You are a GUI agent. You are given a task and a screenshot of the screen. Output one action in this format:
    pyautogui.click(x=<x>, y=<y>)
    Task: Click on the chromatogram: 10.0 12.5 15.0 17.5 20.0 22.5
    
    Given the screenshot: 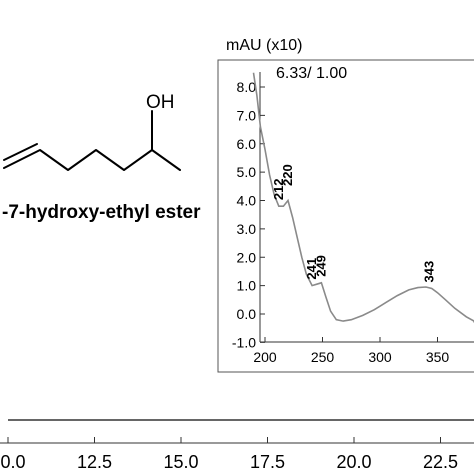 What is the action you would take?
    pyautogui.click(x=237, y=445)
    